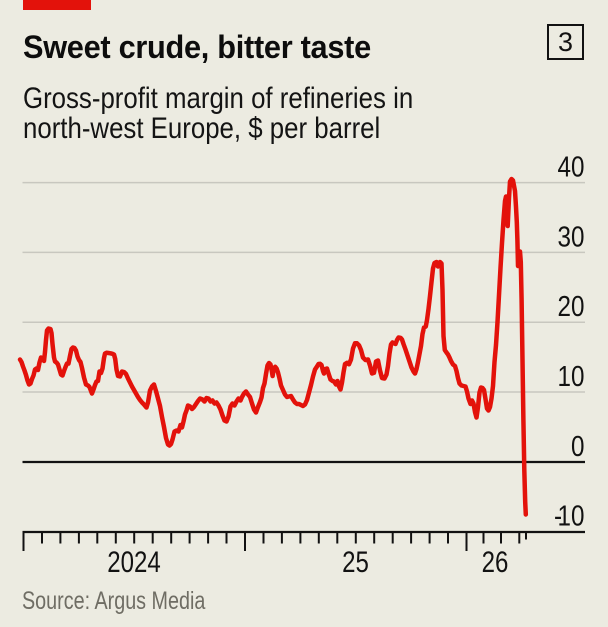 Image resolution: width=608 pixels, height=627 pixels. I want to click on svg-text: 25, so click(355, 561).